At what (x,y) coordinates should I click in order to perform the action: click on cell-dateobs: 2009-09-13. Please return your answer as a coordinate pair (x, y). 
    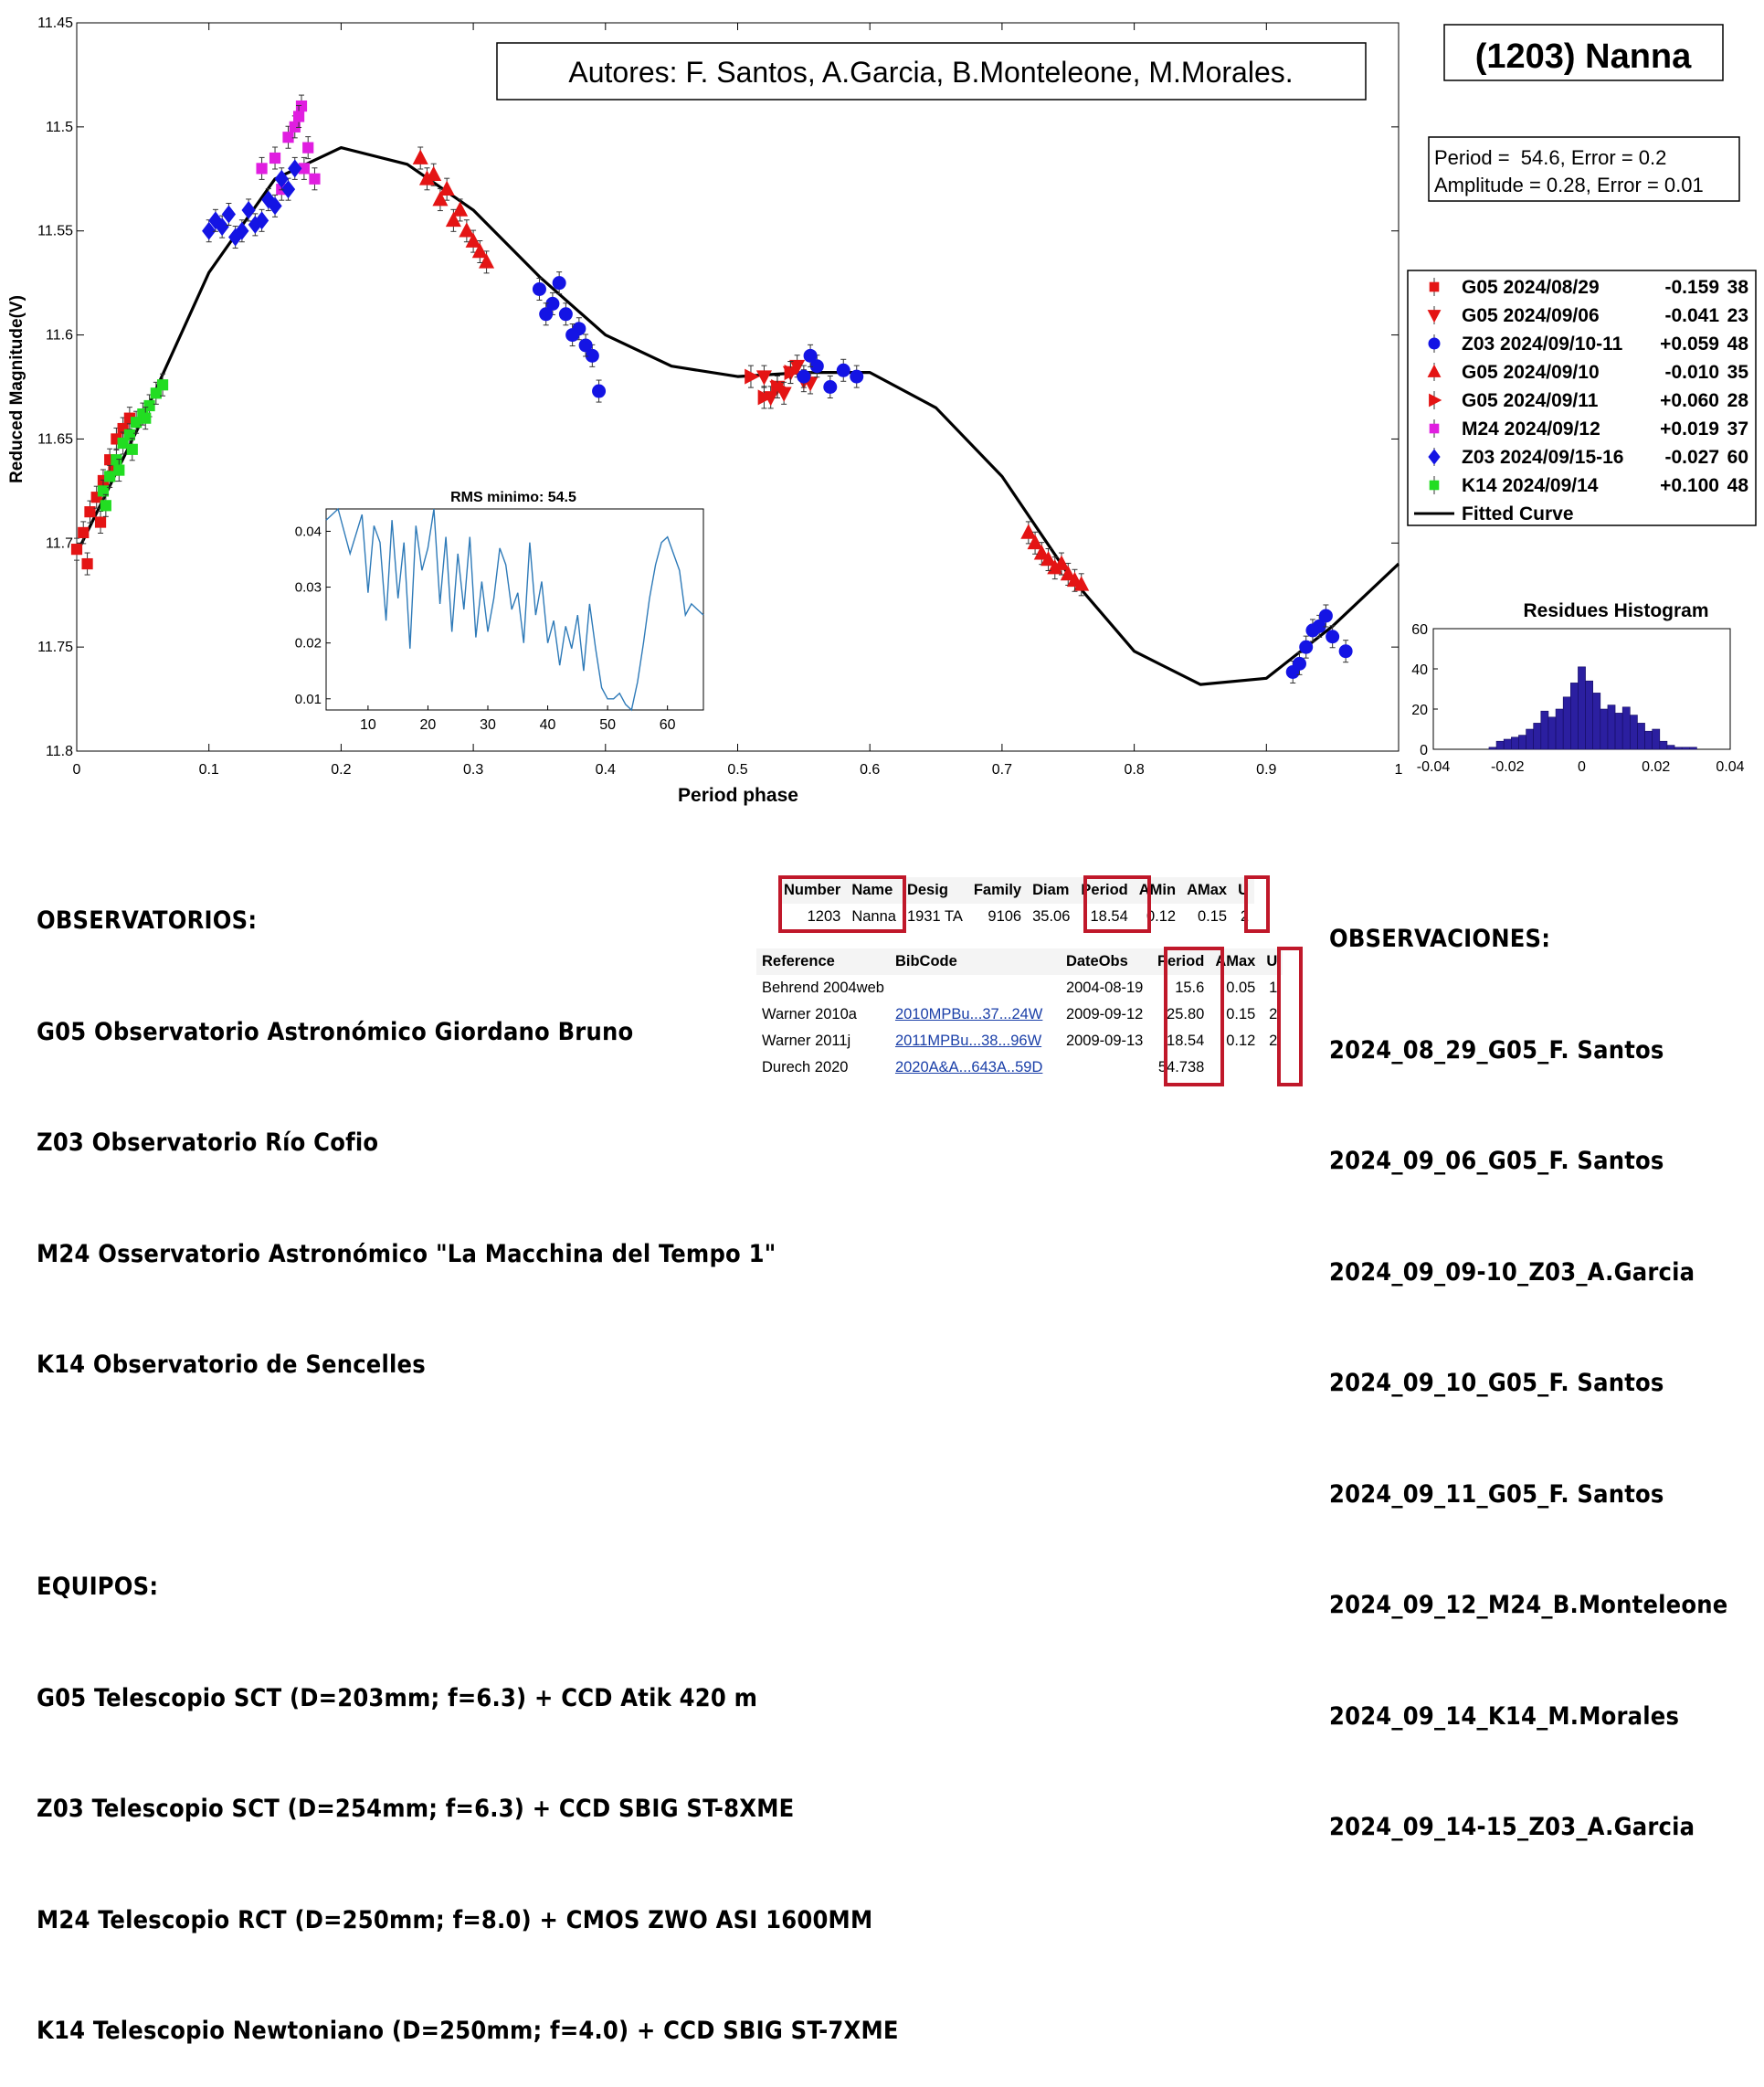
    Looking at the image, I should click on (1104, 1041).